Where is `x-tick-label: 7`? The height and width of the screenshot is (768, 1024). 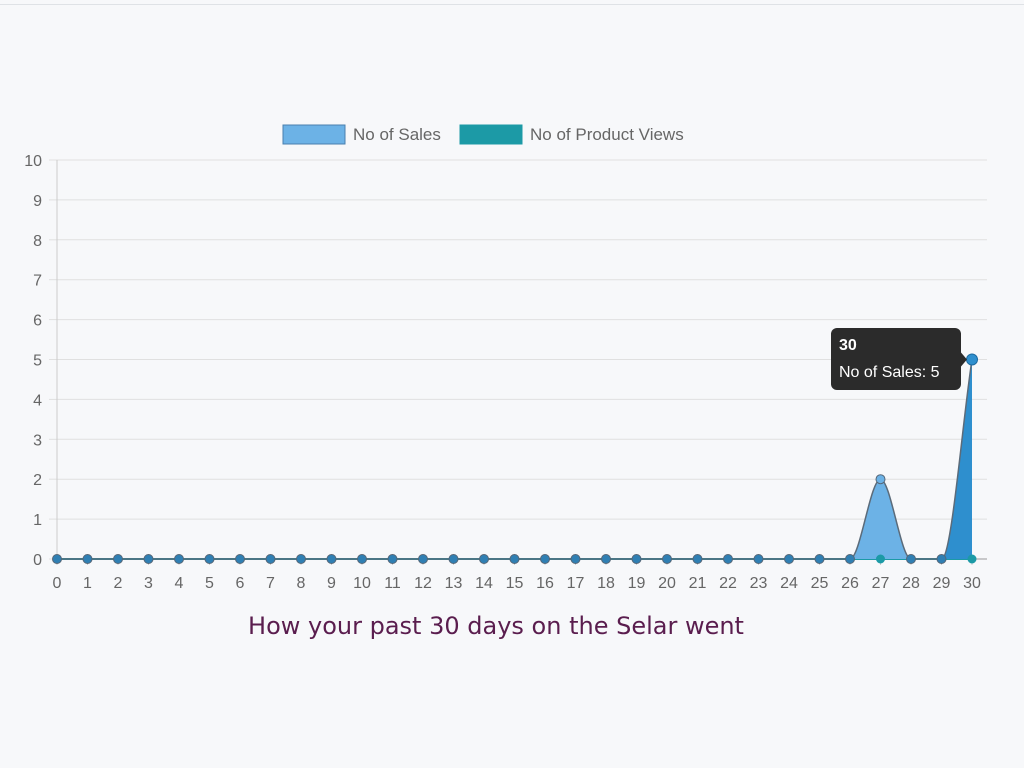 x-tick-label: 7 is located at coordinates (270, 583).